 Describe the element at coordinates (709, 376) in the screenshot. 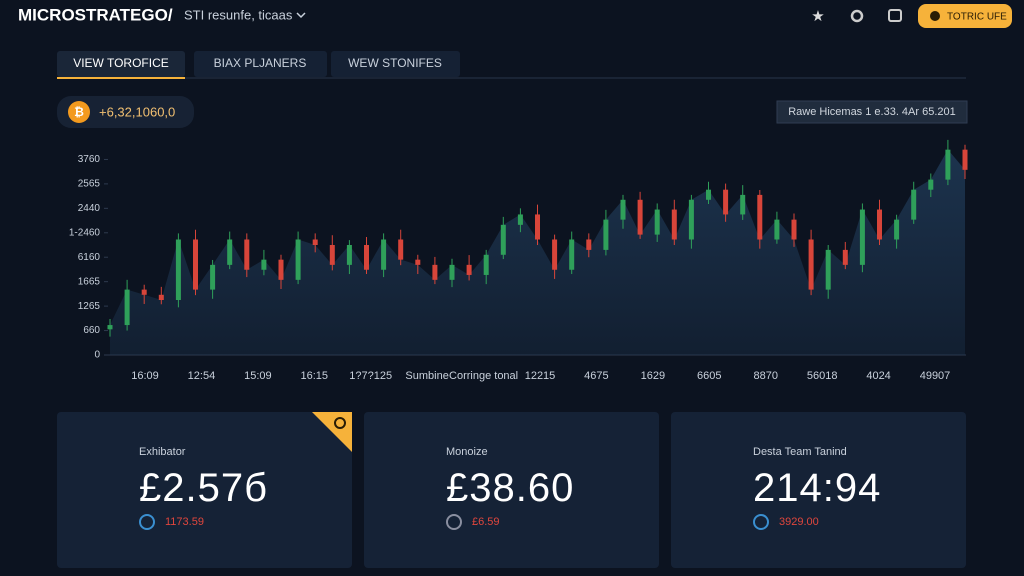

I see `x-tick-label: 6605` at that location.